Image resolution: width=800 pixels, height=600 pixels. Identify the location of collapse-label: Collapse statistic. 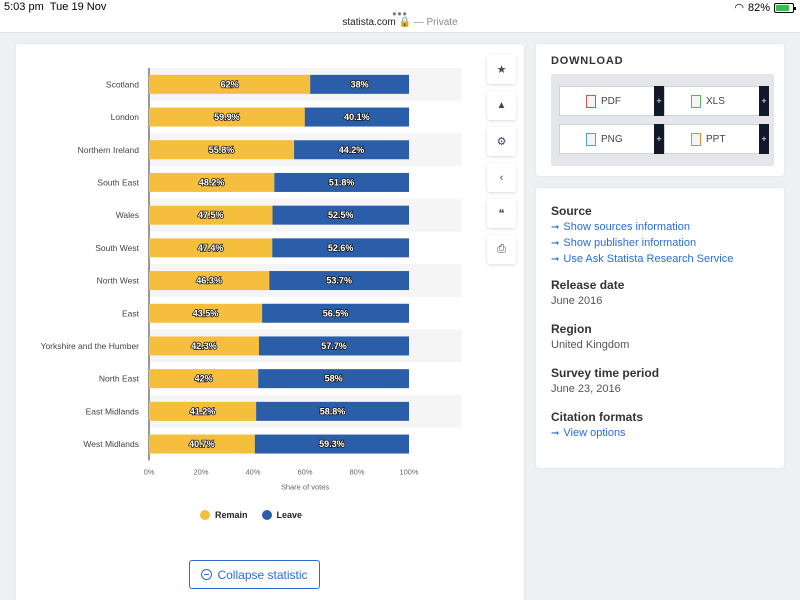
(262, 574).